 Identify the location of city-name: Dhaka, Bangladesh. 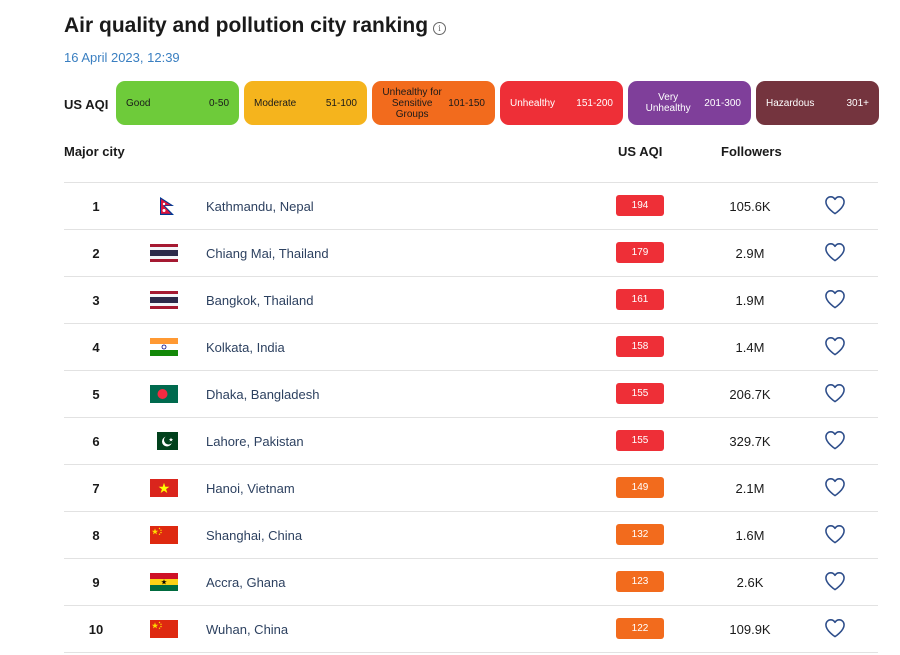
(263, 394).